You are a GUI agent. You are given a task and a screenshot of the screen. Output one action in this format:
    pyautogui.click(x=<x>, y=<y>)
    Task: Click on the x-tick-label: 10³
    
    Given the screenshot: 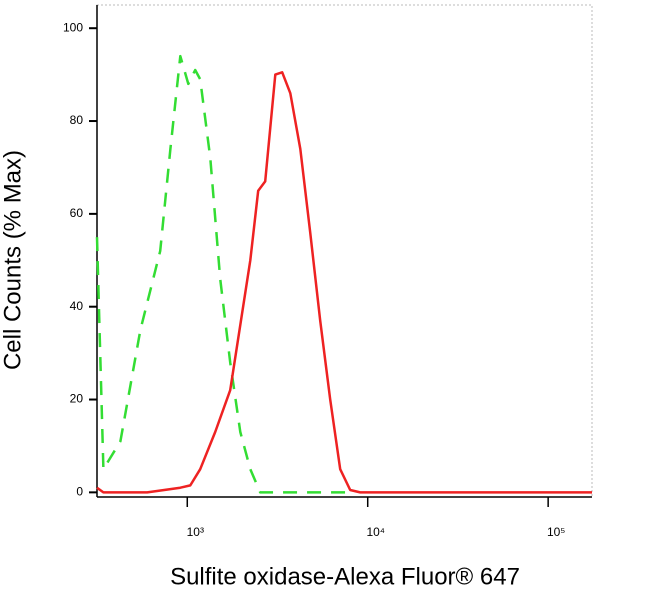 What is the action you would take?
    pyautogui.click(x=195, y=532)
    